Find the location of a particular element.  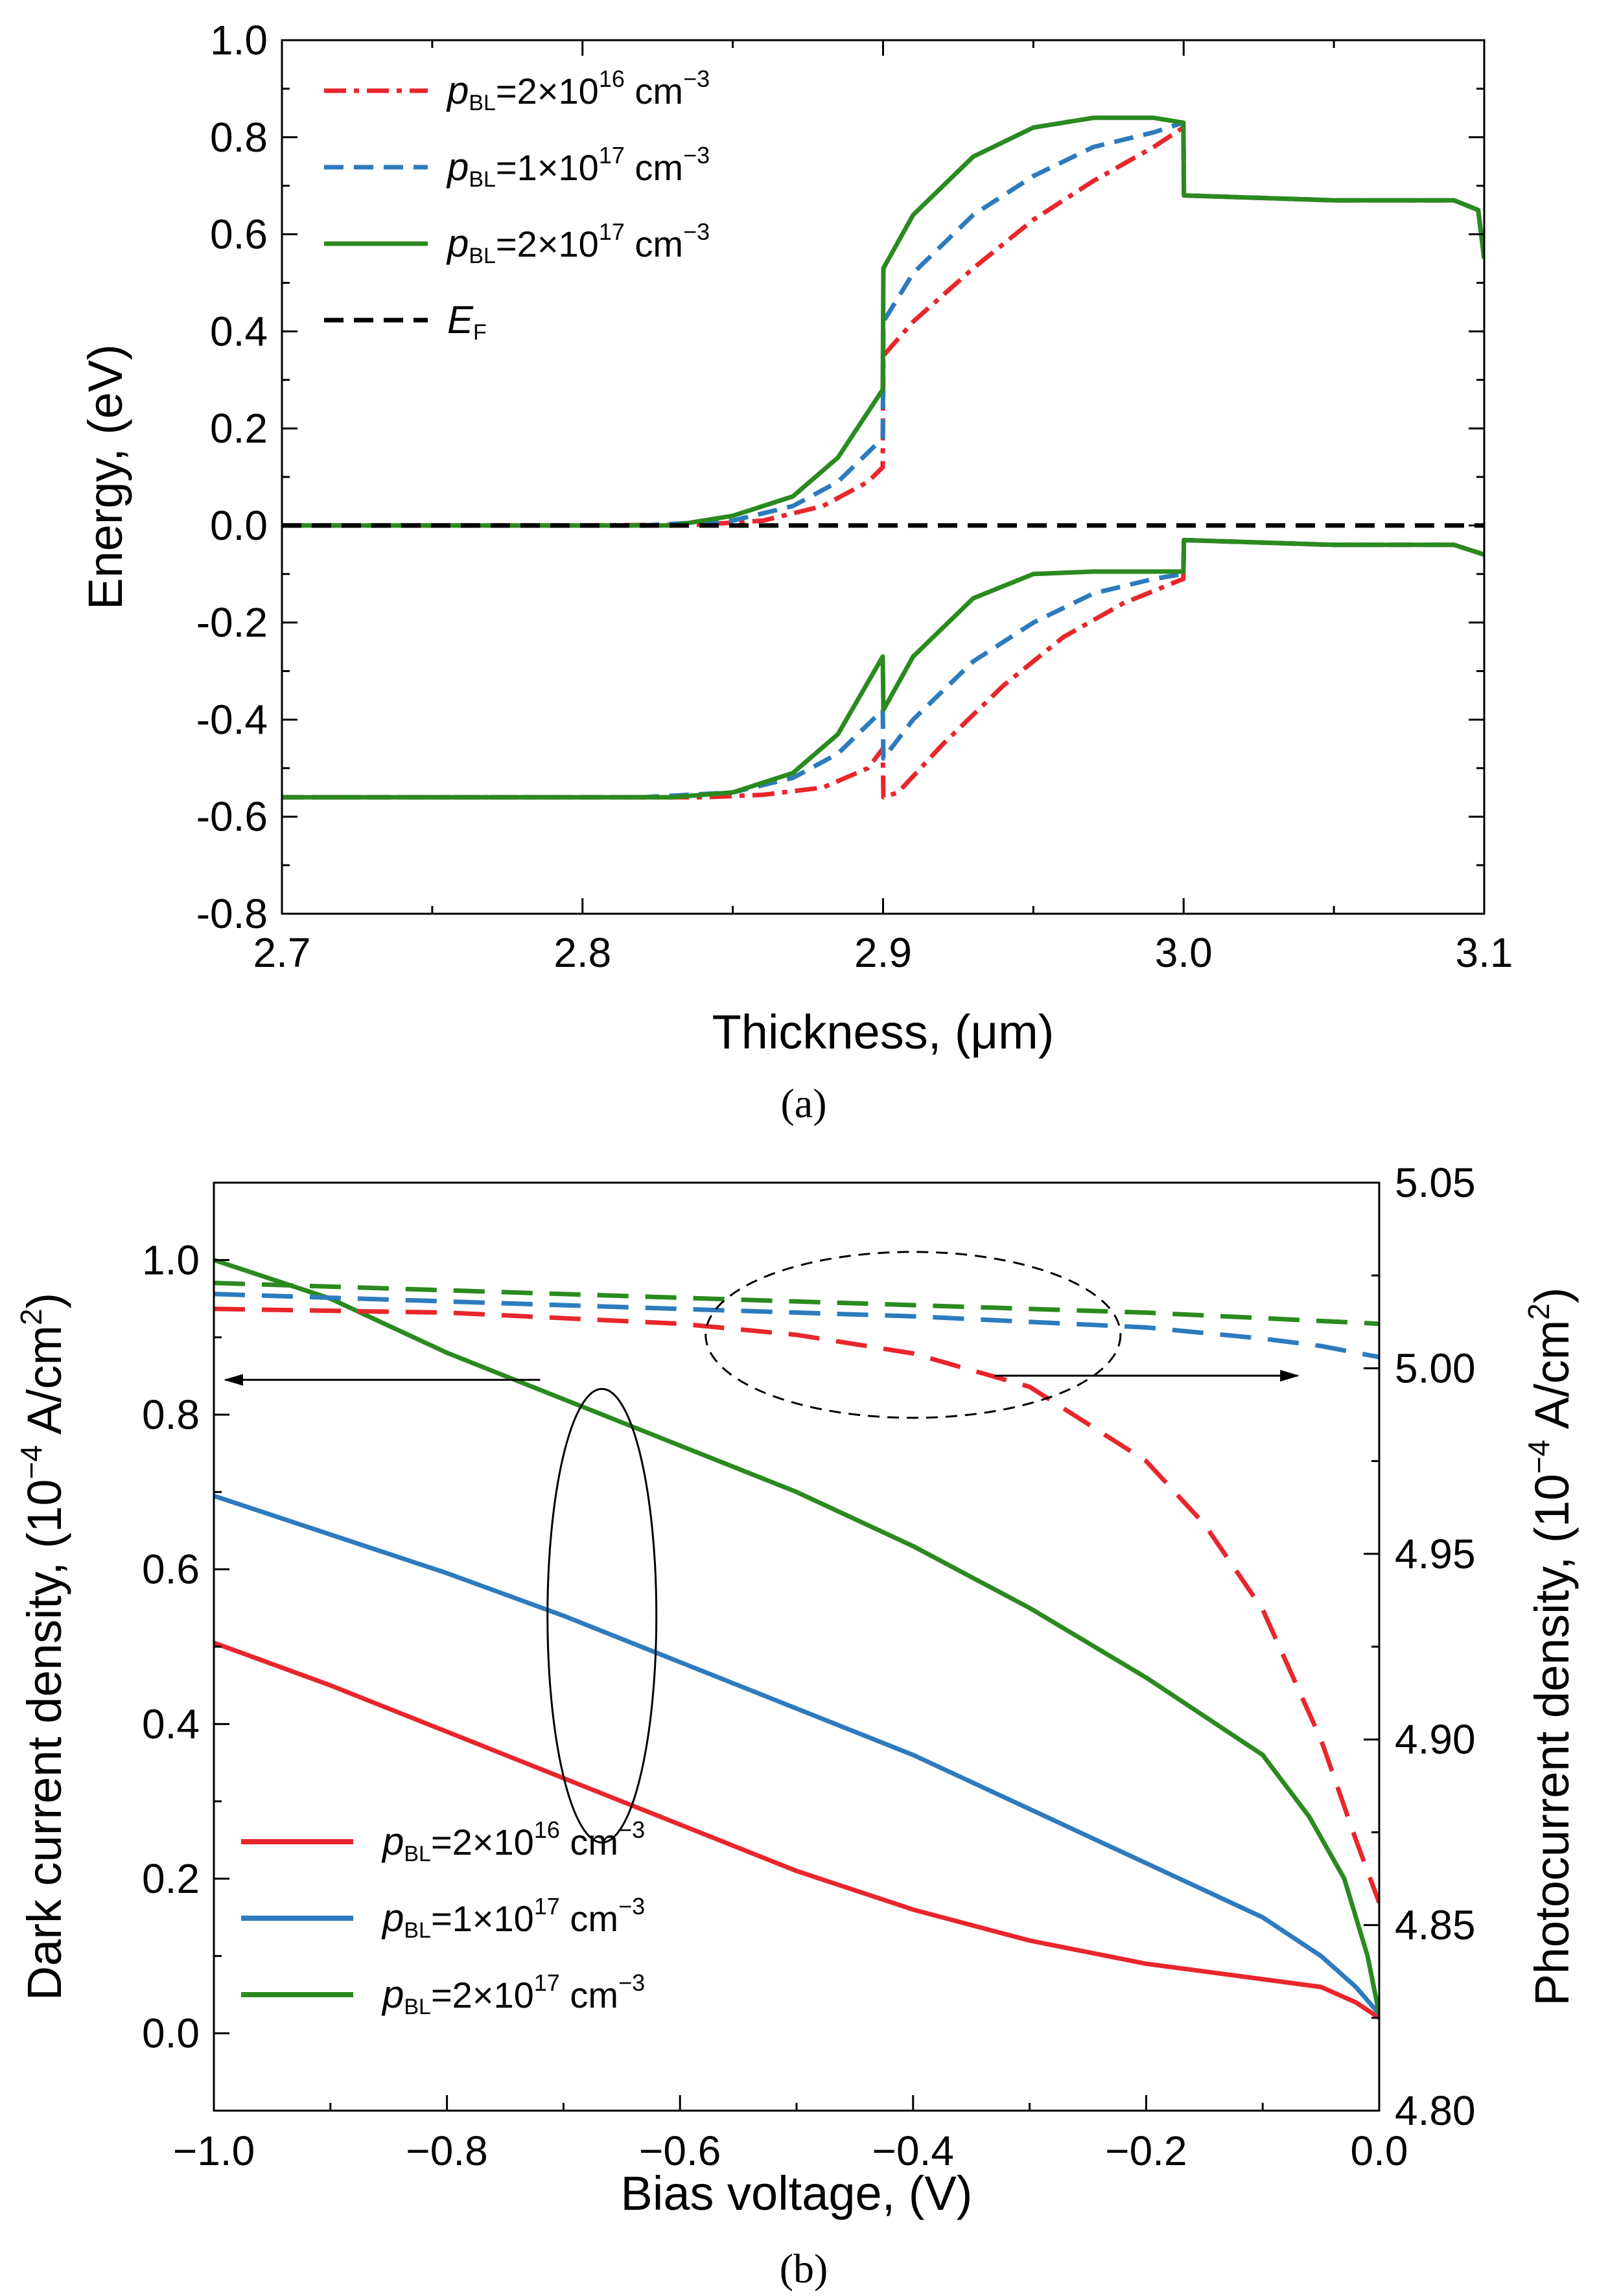

panel-a-ytick-label-9: 1.0 is located at coordinates (239, 40).